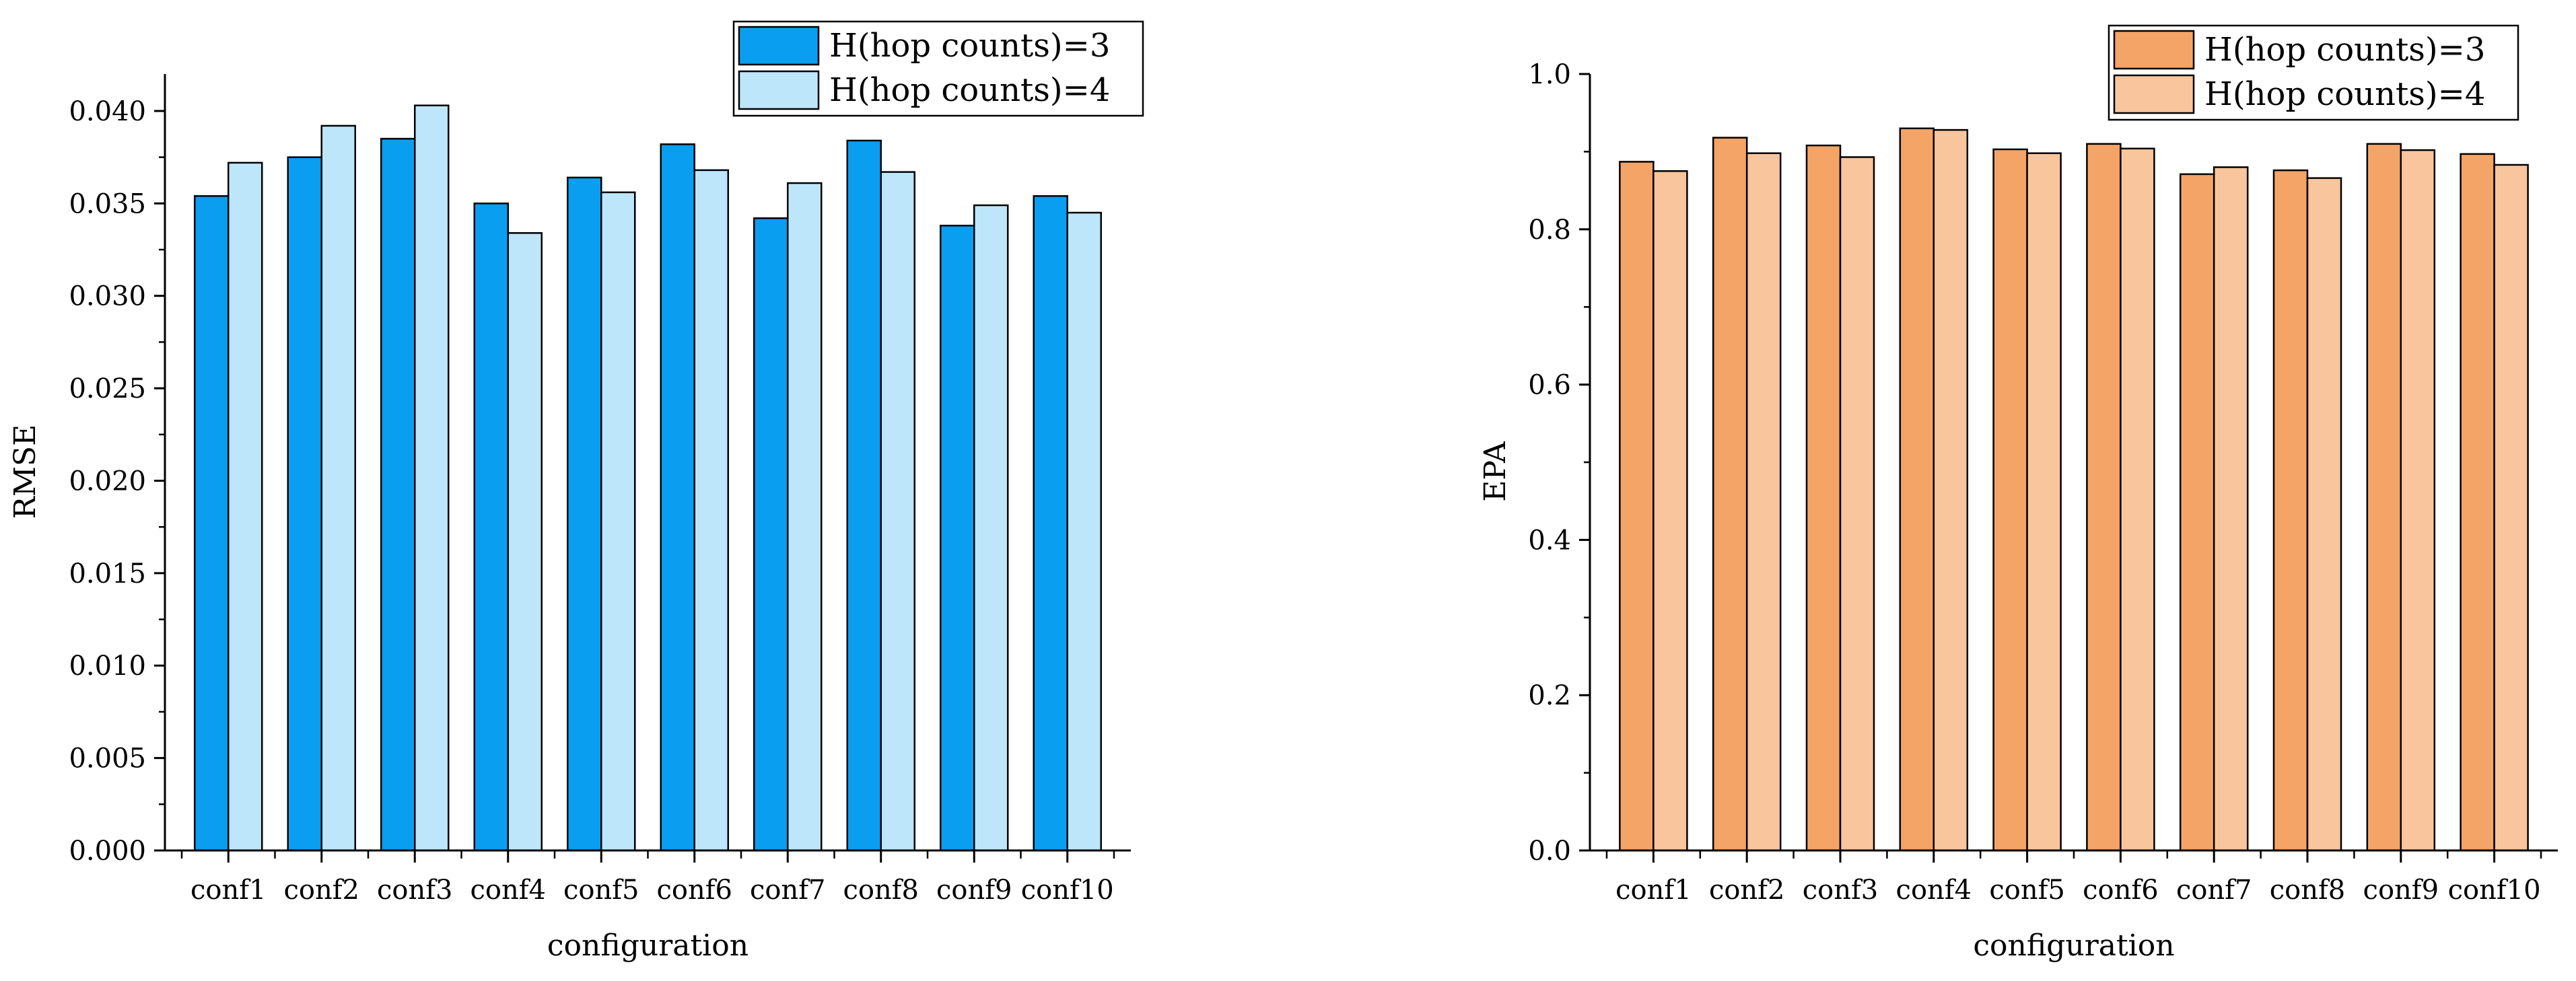 Image resolution: width=2576 pixels, height=981 pixels. What do you see at coordinates (1549, 695) in the screenshot?
I see `y-tick-label: 0.2` at bounding box center [1549, 695].